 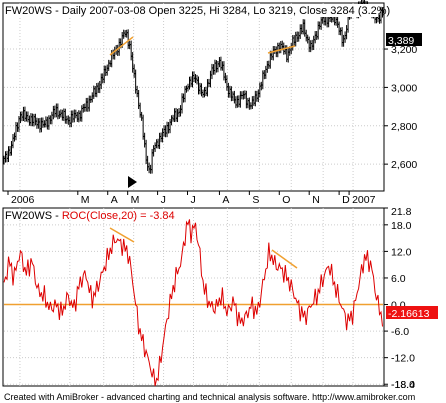 What do you see at coordinates (404, 88) in the screenshot?
I see `price-y-tick-label: 3,000` at bounding box center [404, 88].